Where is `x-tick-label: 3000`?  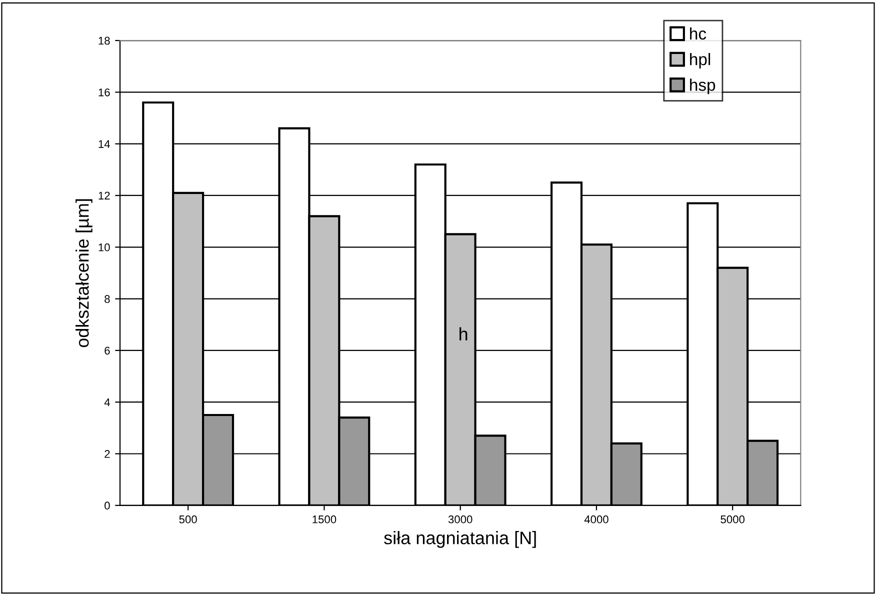
x-tick-label: 3000 is located at coordinates (460, 519).